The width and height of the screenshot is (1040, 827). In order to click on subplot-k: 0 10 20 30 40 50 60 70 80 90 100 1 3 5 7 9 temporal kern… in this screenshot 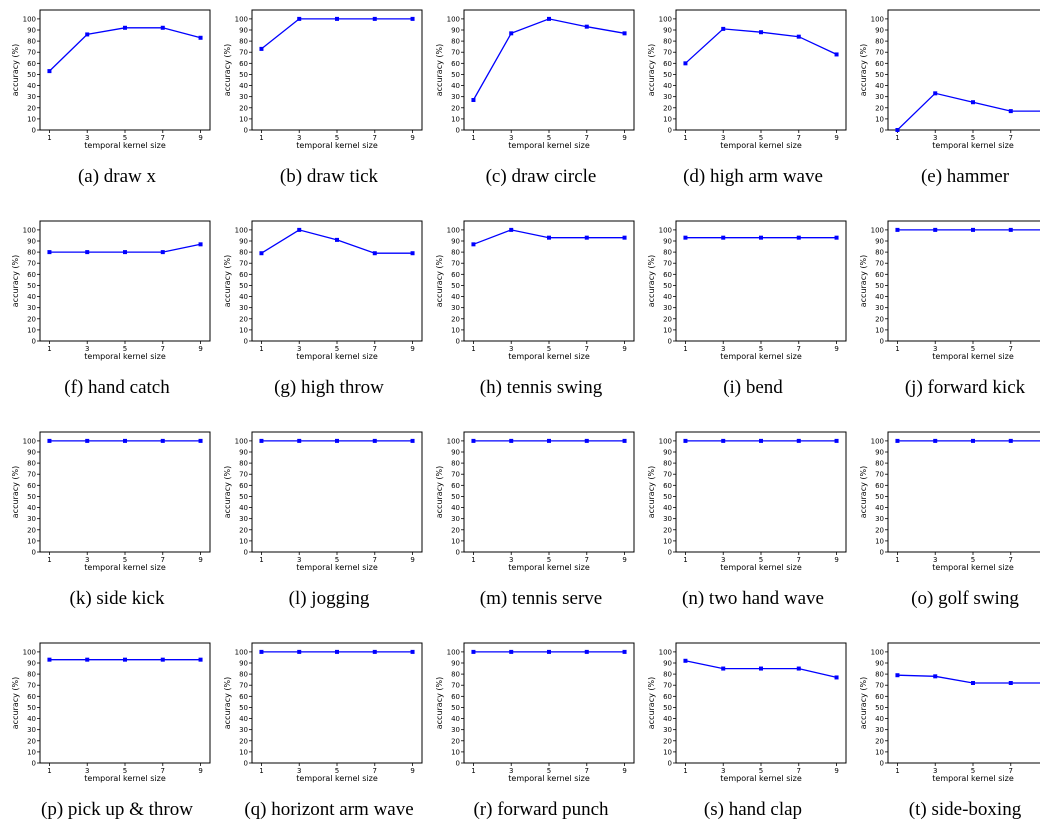, I will do `click(111, 520)`.